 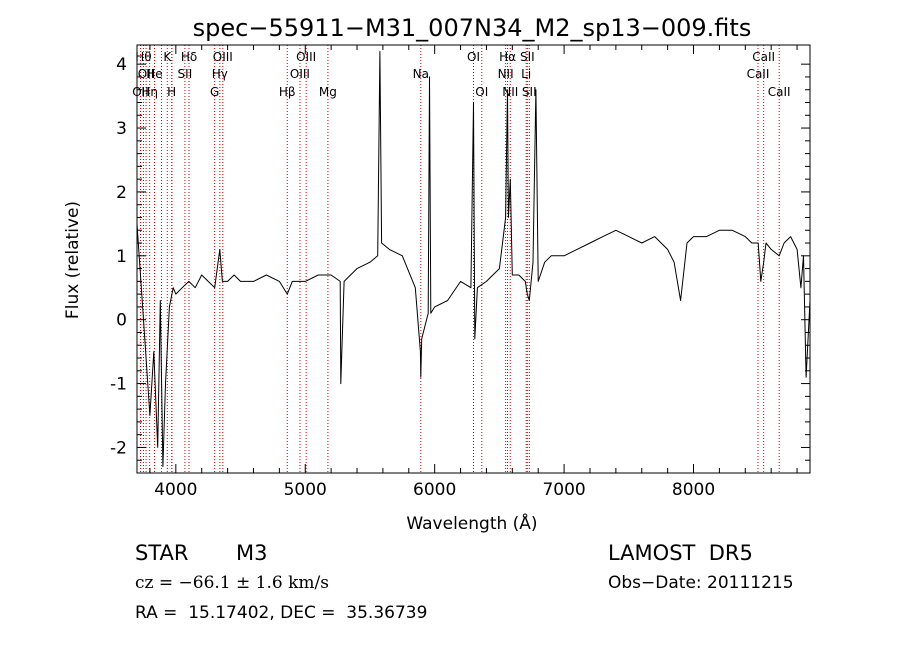 What do you see at coordinates (471, 523) in the screenshot?
I see `x-axis-label: Wavelength (Å)` at bounding box center [471, 523].